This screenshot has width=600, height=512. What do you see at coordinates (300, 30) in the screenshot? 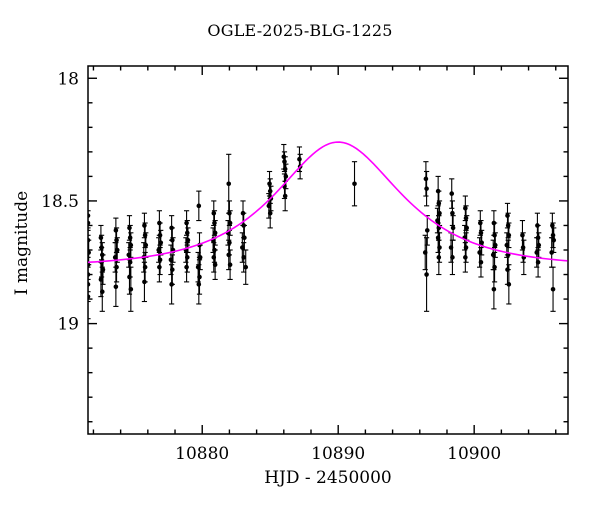
I see `chart-title: OGLE-2025-BLG-1225` at bounding box center [300, 30].